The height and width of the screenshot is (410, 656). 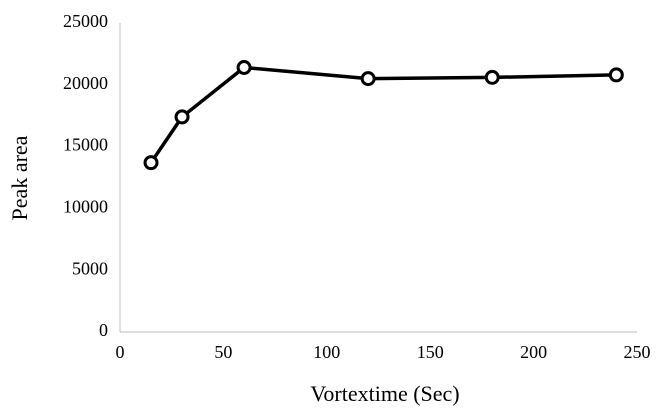 What do you see at coordinates (637, 352) in the screenshot?
I see `x-tick-label: 250` at bounding box center [637, 352].